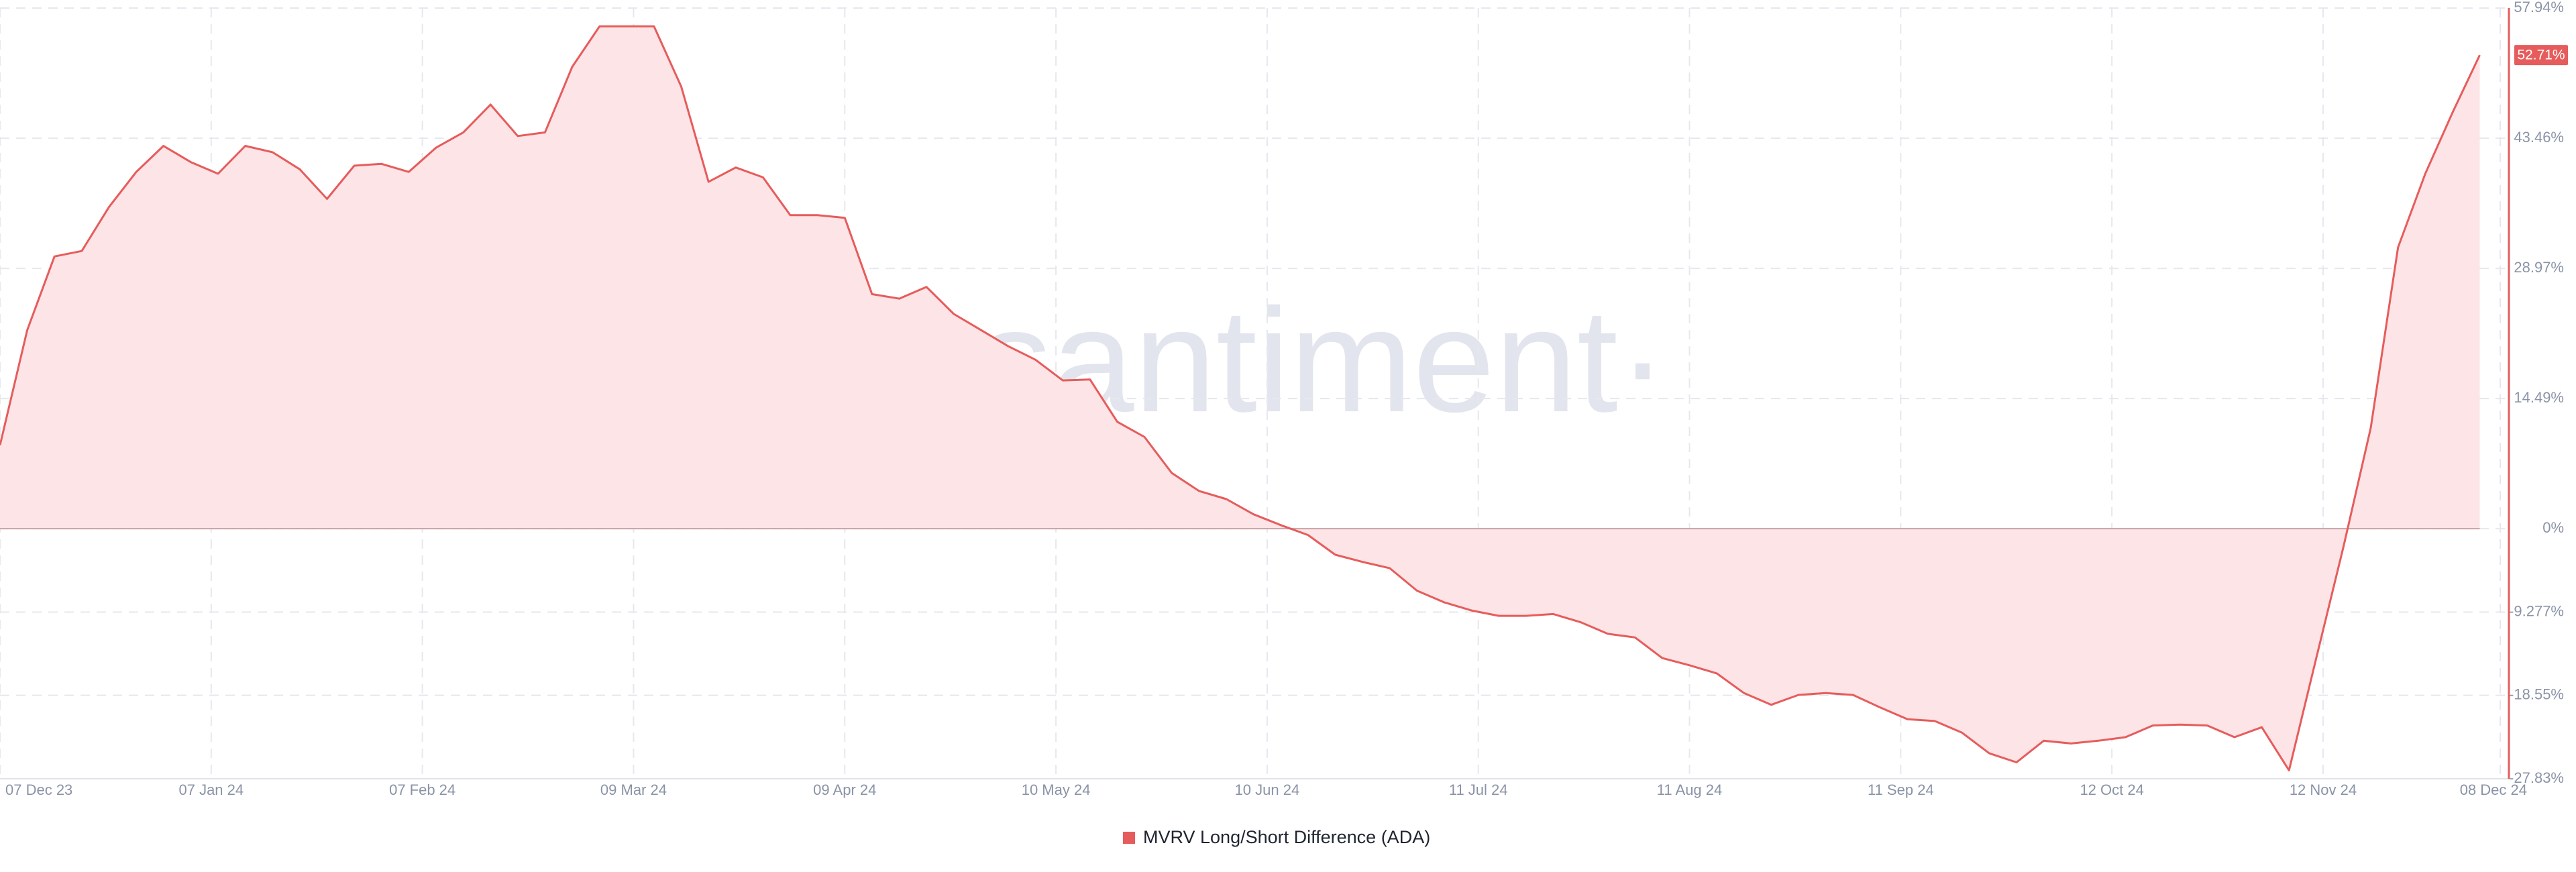 Image resolution: width=2576 pixels, height=872 pixels. I want to click on x-tick-label: 10 May 24, so click(1056, 790).